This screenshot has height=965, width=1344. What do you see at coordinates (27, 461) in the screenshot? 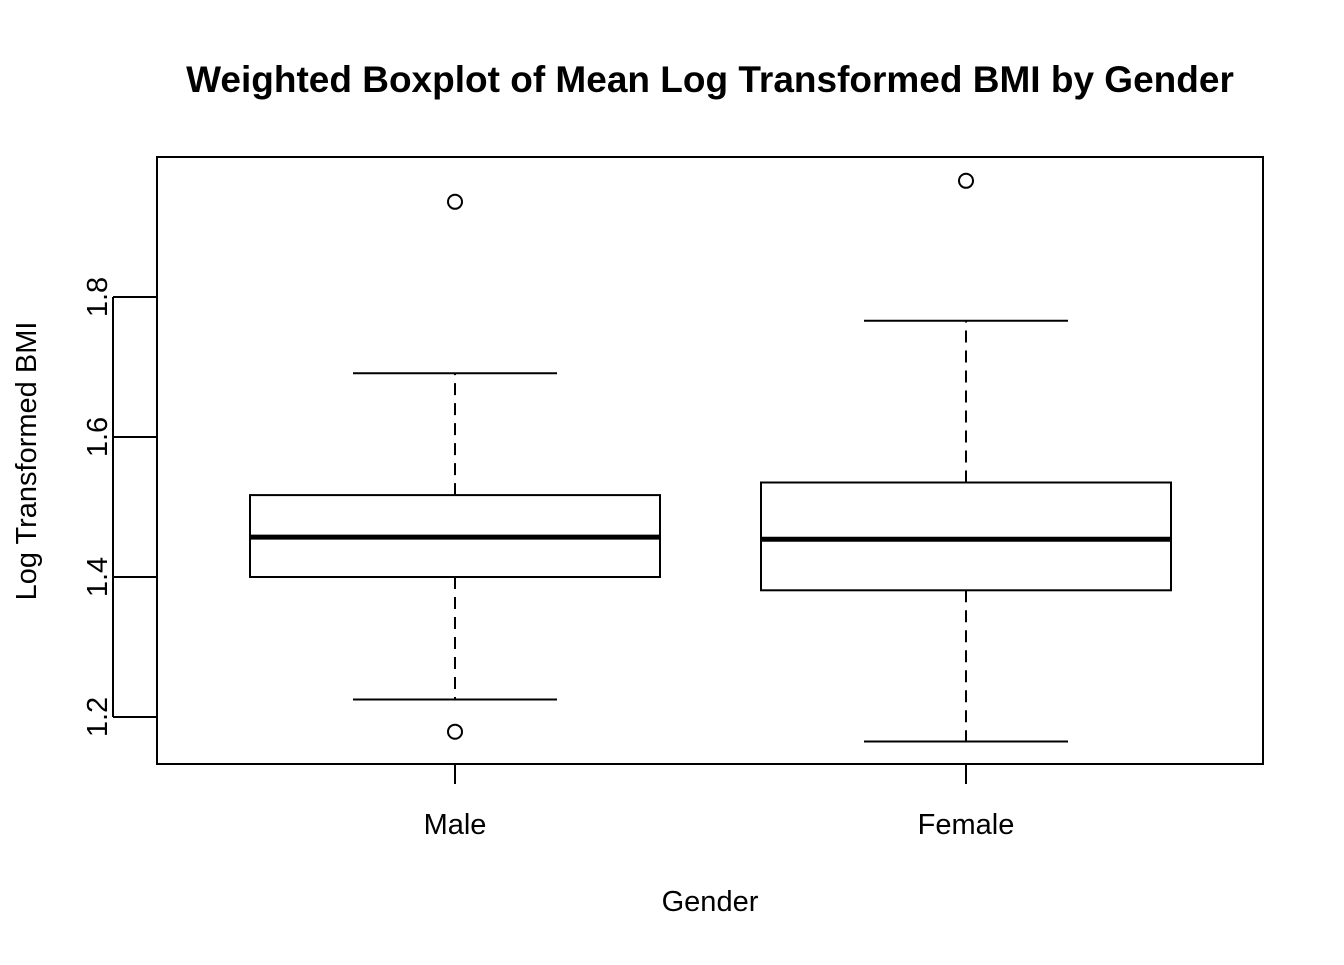
I see `y-axis-label: Log Transformed BMI` at bounding box center [27, 461].